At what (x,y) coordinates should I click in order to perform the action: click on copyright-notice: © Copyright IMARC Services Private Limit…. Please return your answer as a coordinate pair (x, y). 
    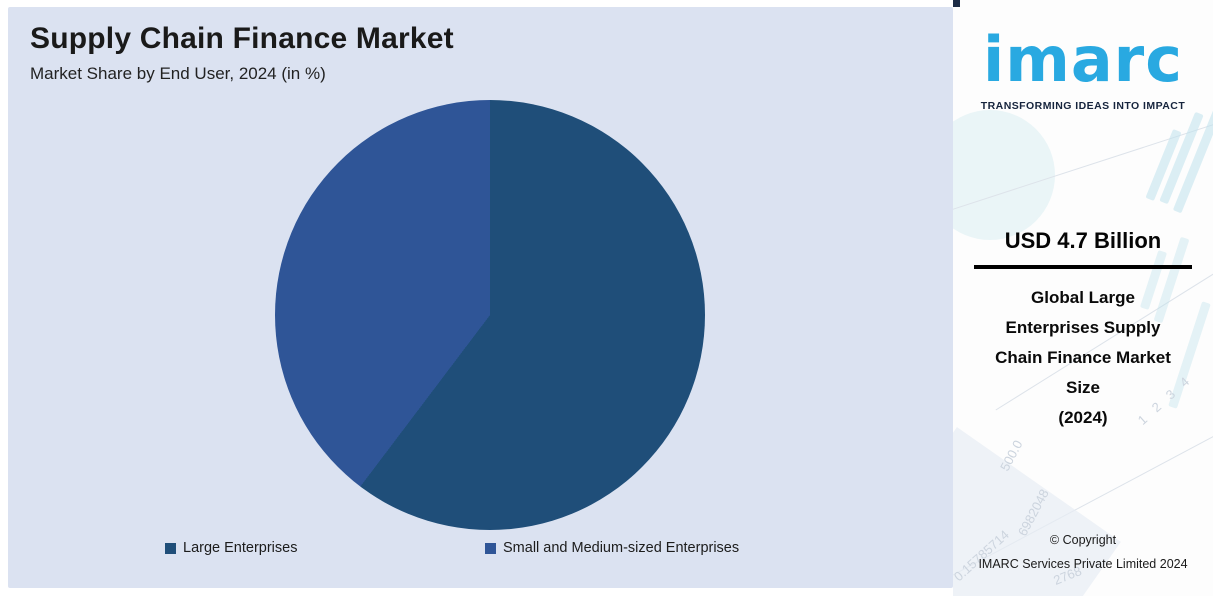
    Looking at the image, I should click on (1083, 552).